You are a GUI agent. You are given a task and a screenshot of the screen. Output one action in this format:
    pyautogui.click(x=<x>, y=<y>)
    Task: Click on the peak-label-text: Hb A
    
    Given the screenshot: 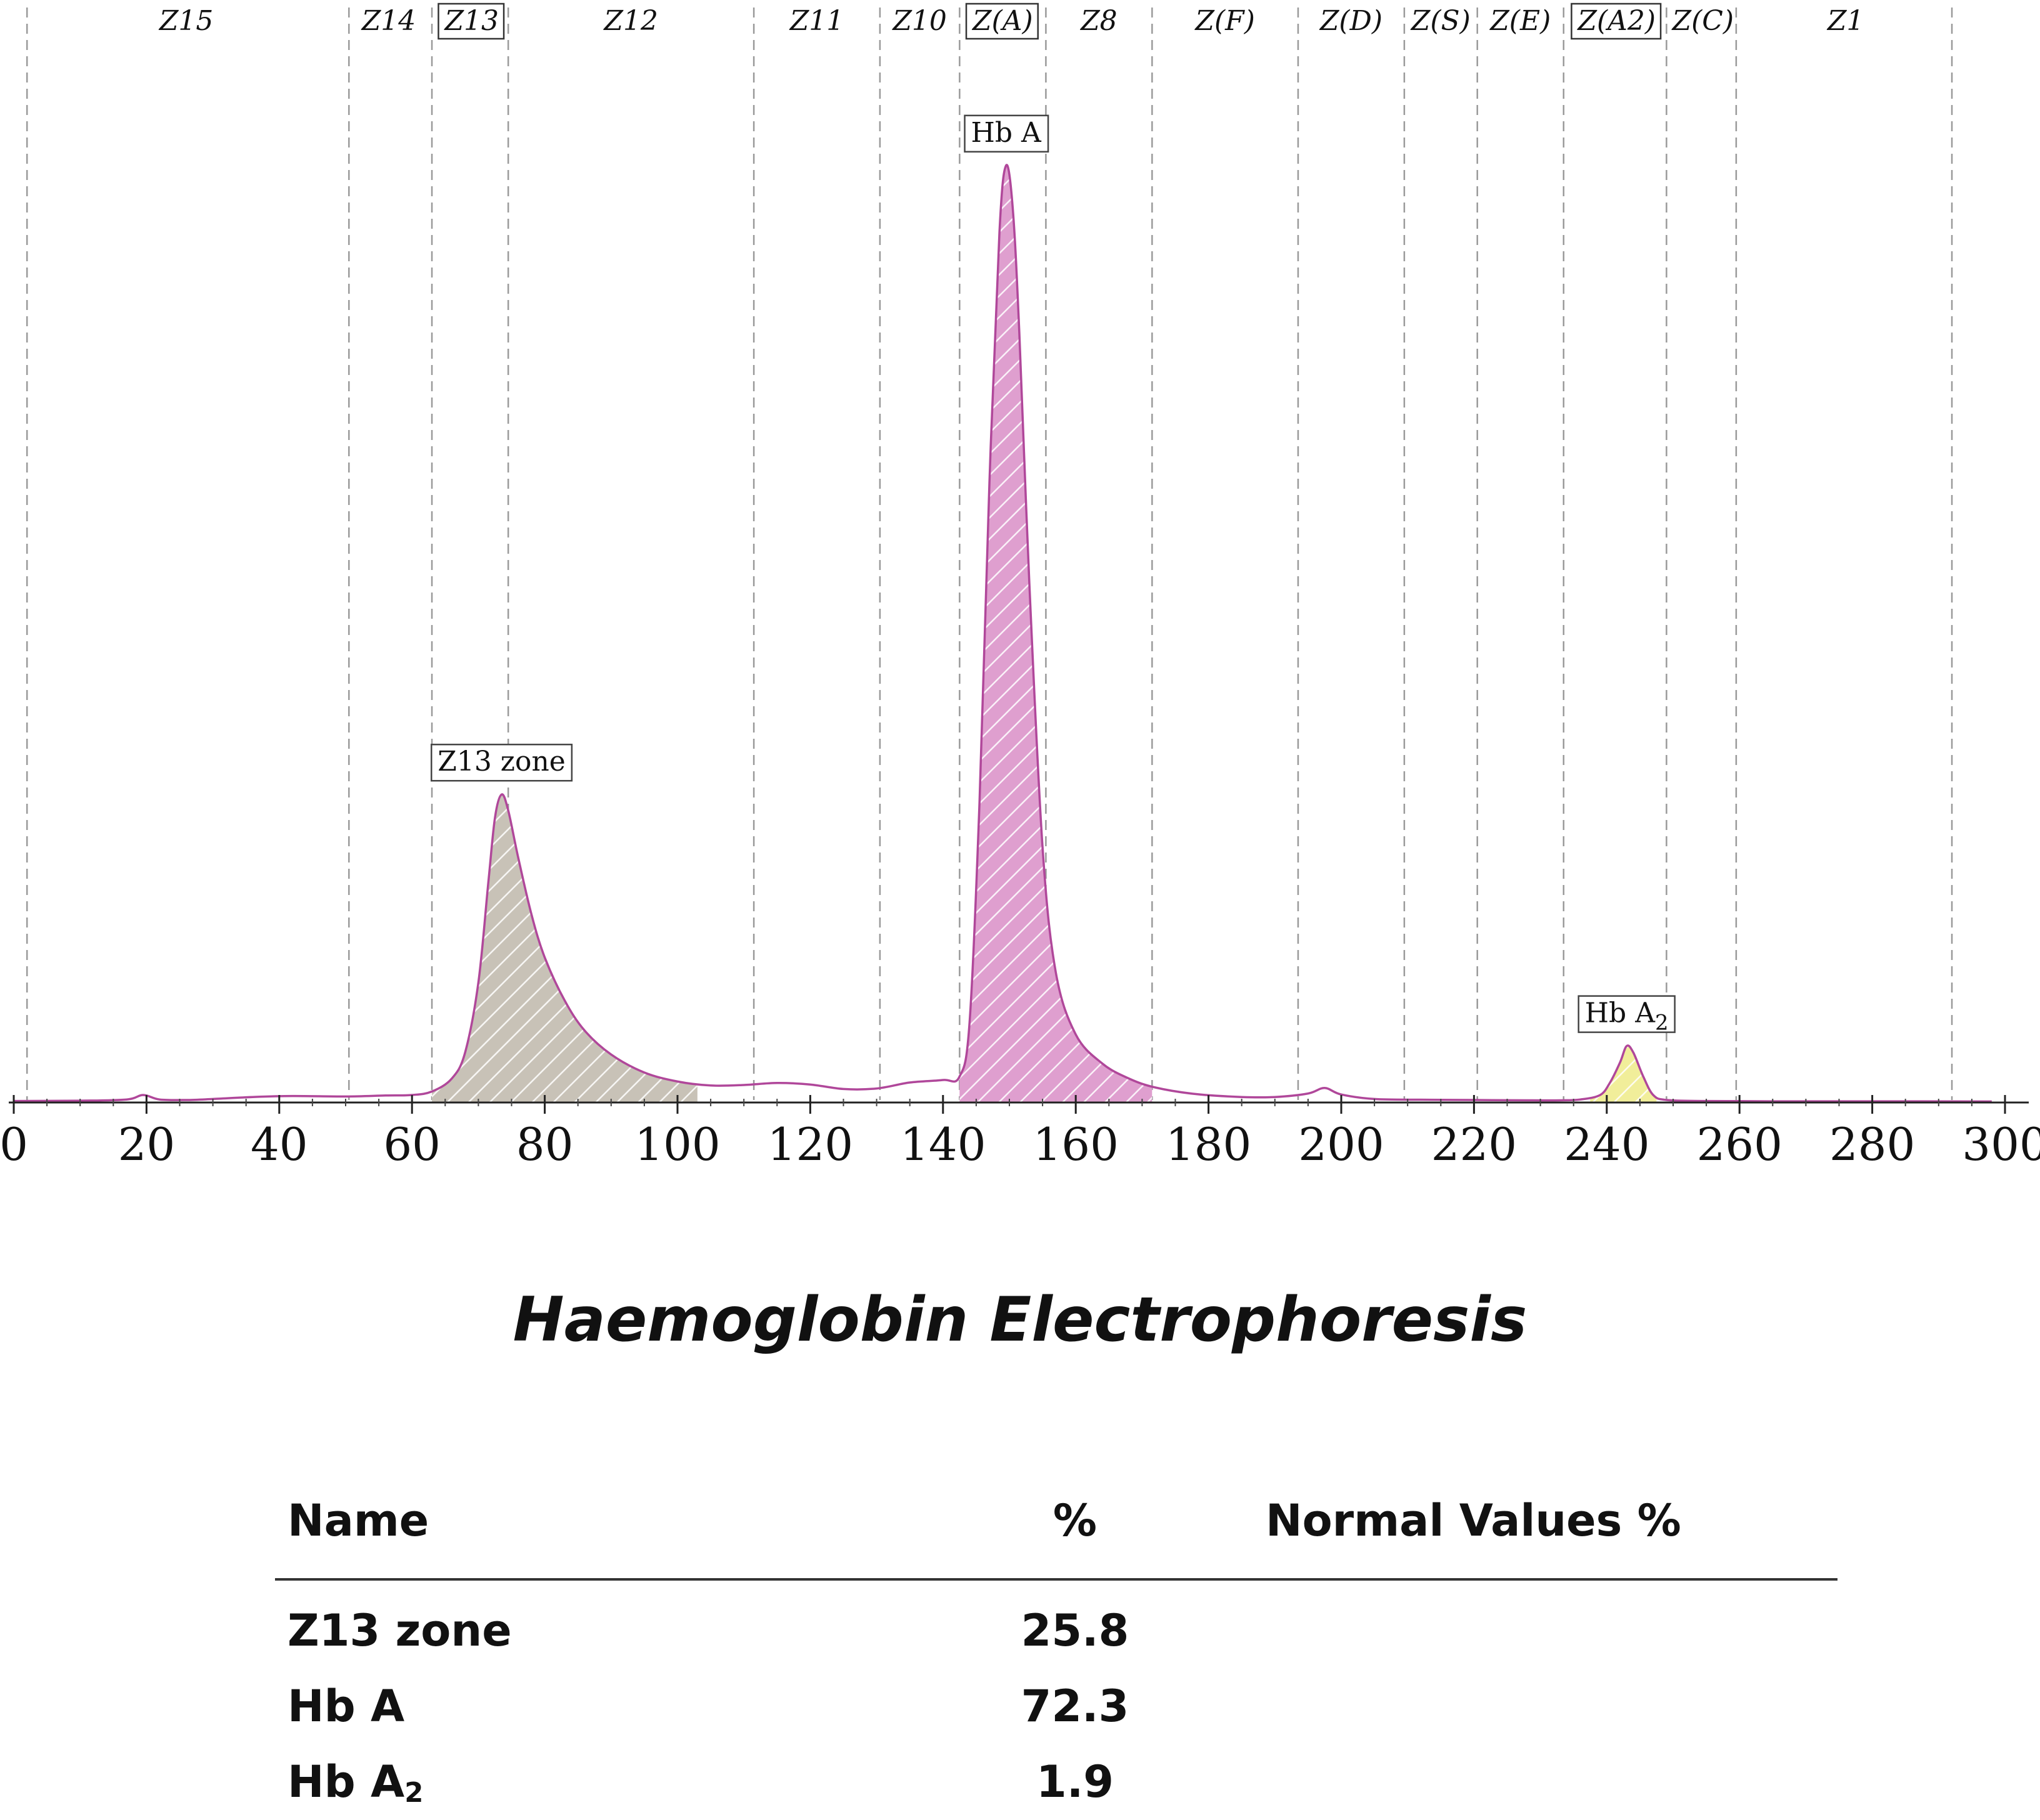 What is the action you would take?
    pyautogui.click(x=1006, y=133)
    